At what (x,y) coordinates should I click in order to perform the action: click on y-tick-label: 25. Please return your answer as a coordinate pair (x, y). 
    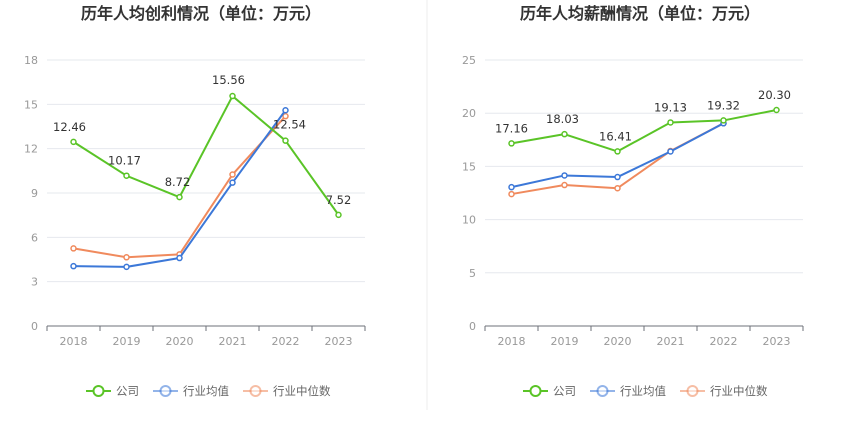
    Looking at the image, I should click on (469, 60).